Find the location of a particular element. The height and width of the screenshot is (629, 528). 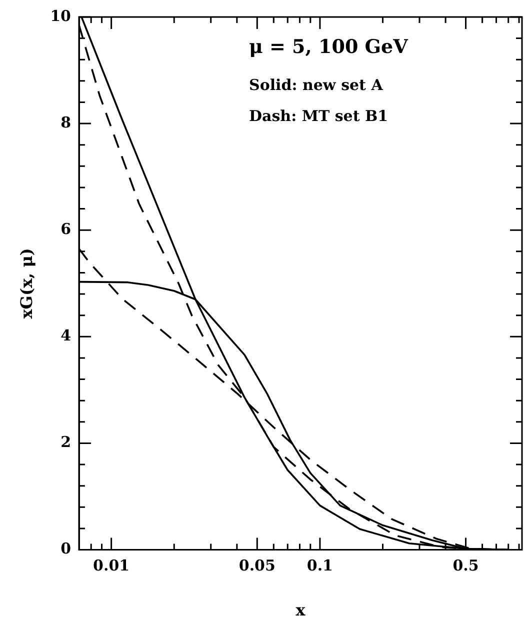

x-tick-label: 0.01 is located at coordinates (111, 565).